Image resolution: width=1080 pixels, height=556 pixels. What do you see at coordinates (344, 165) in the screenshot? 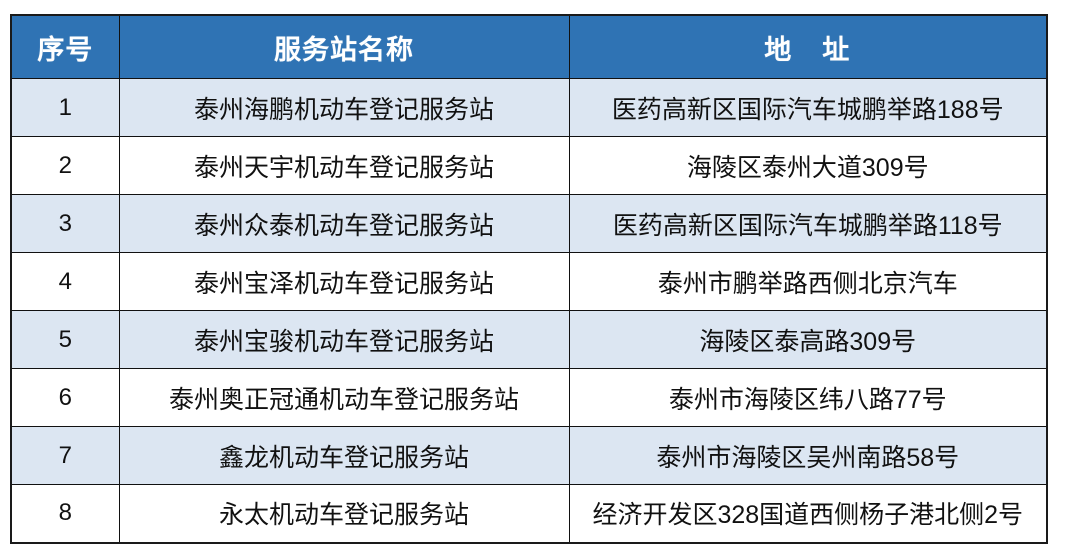
I see `cell-station-name: 泰州天宇机动车登记服务站` at bounding box center [344, 165].